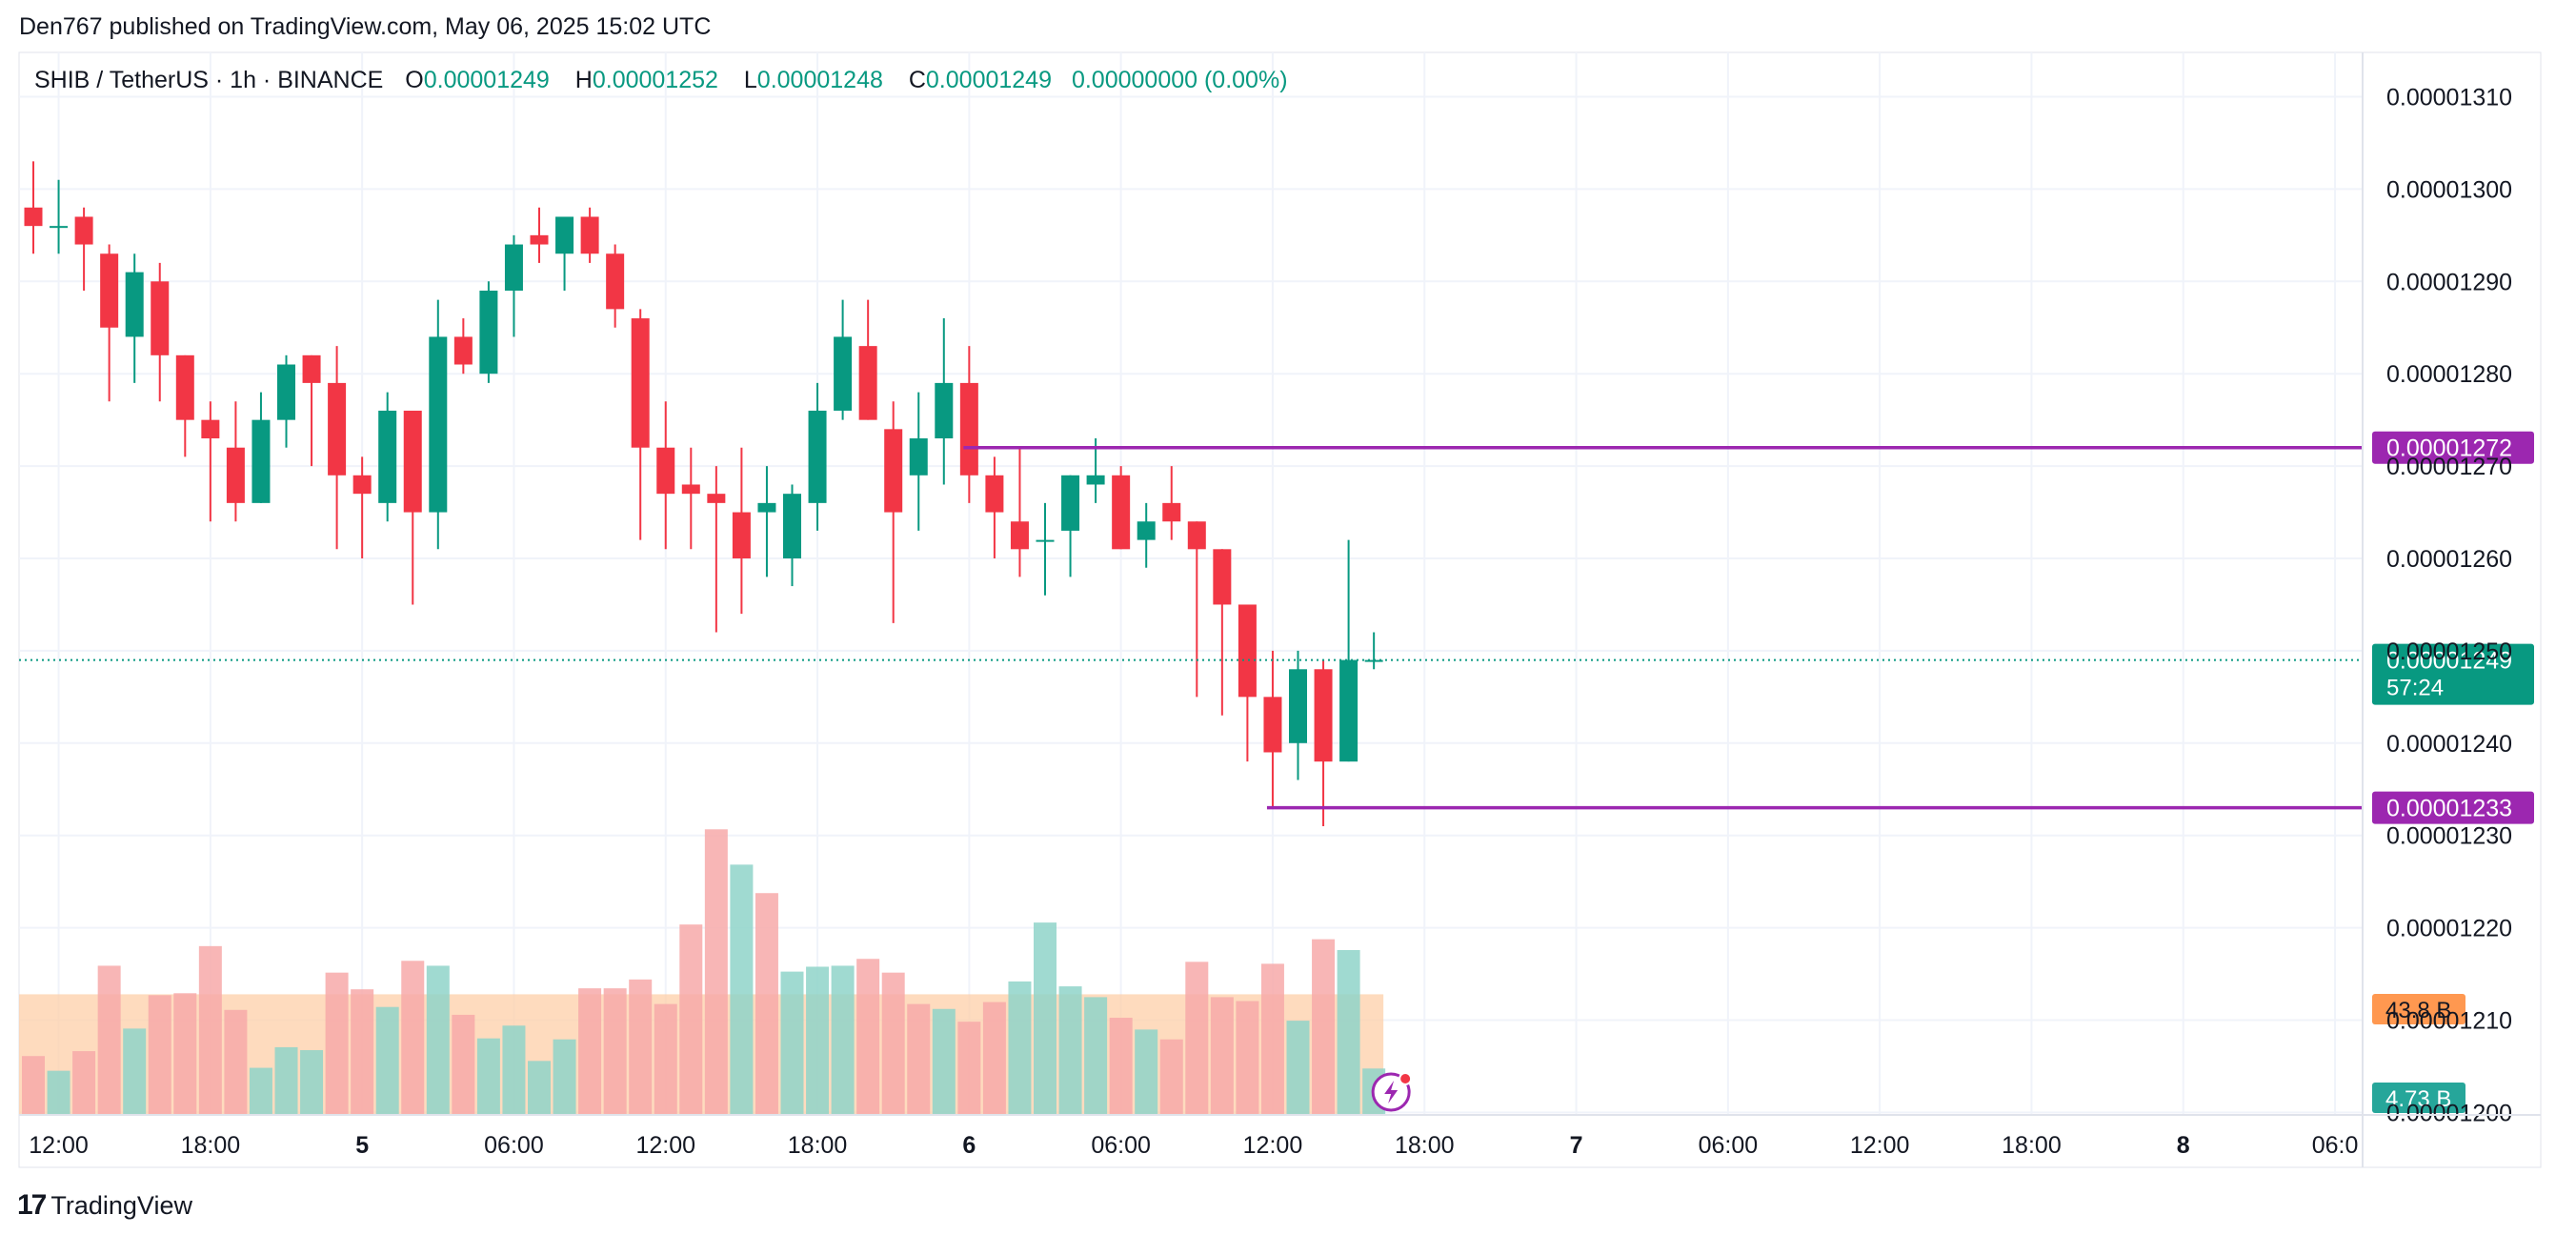  I want to click on time-tick-label: 5, so click(362, 1145).